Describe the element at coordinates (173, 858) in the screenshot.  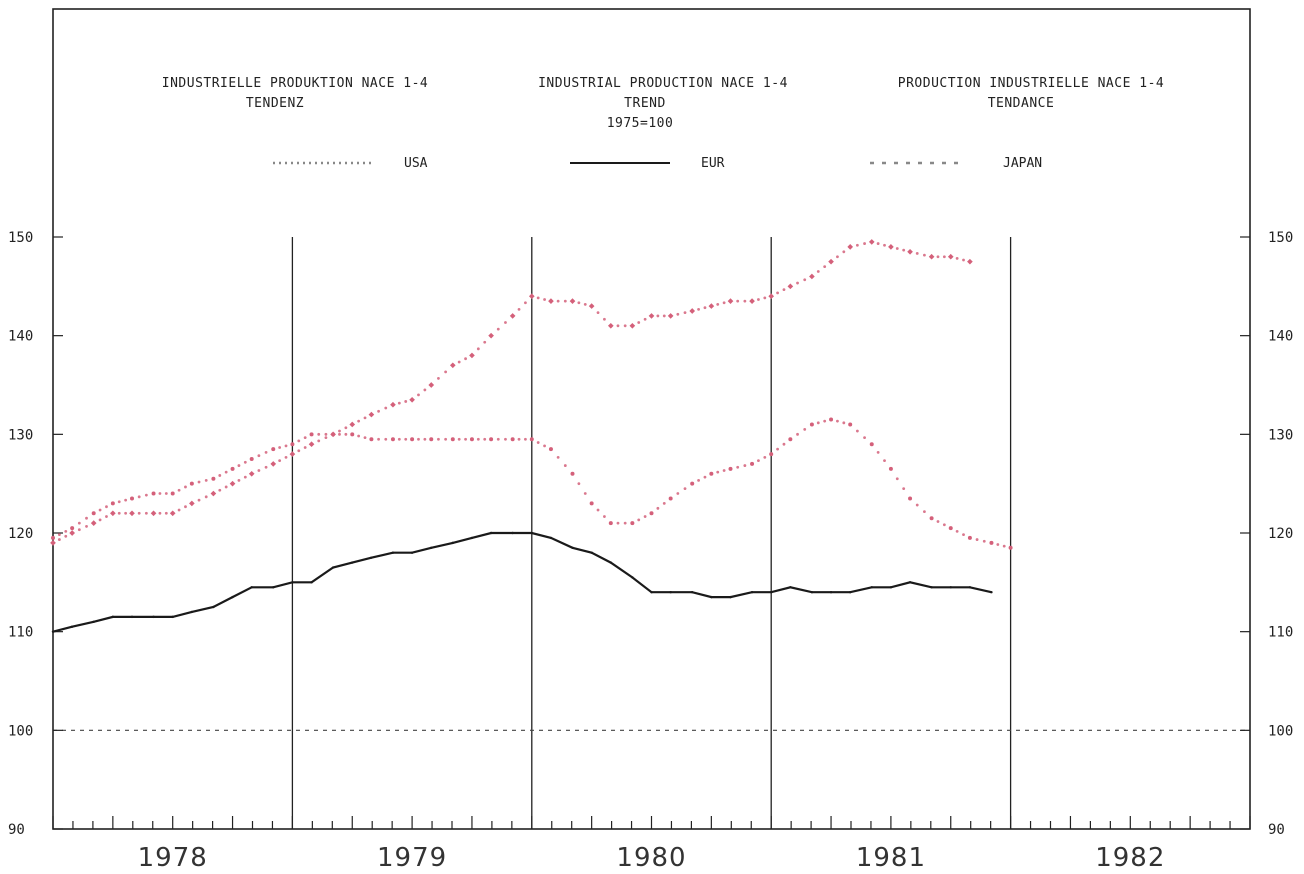
I see `x-tick-label-1978: 1978` at that location.